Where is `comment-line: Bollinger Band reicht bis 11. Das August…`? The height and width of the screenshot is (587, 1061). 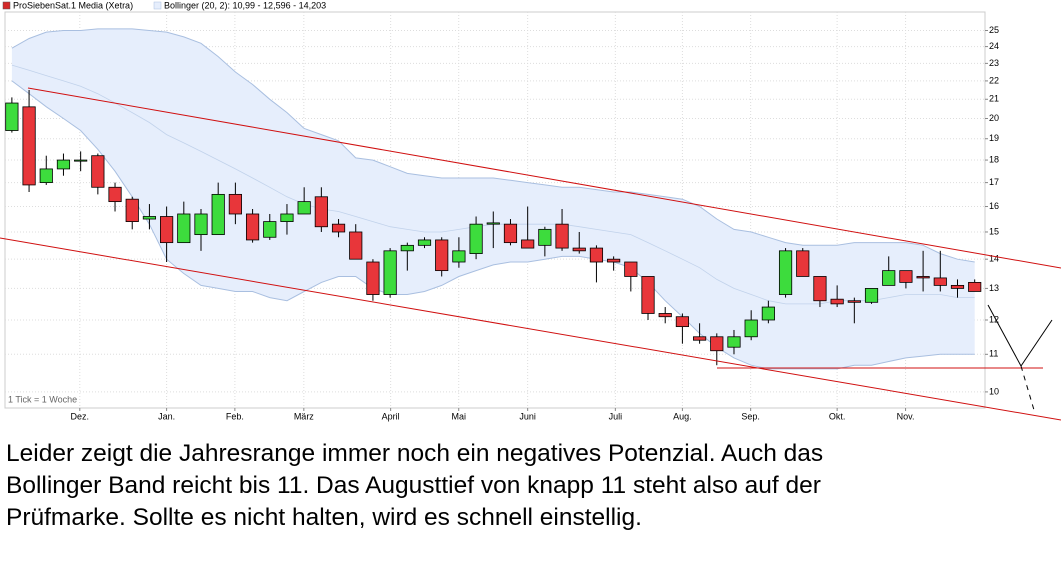 comment-line: Bollinger Band reicht bis 11. Das August… is located at coordinates (413, 485).